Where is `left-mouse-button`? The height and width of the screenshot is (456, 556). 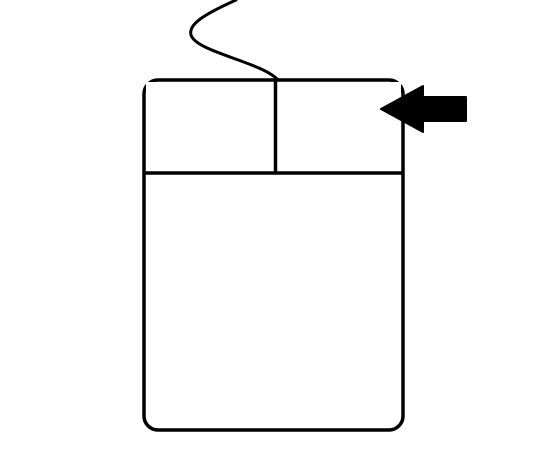 left-mouse-button is located at coordinates (210, 127).